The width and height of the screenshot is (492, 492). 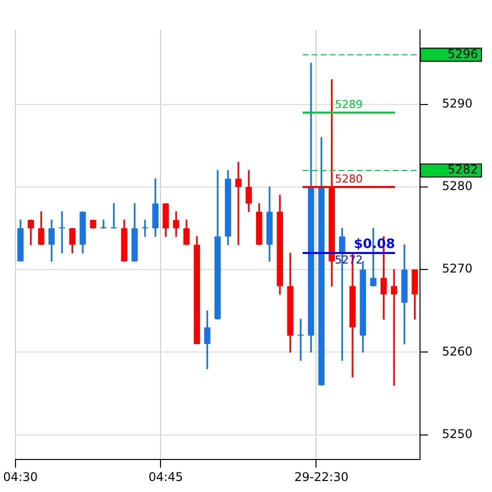 What do you see at coordinates (321, 477) in the screenshot?
I see `x-tick-label: 29-22:30` at bounding box center [321, 477].